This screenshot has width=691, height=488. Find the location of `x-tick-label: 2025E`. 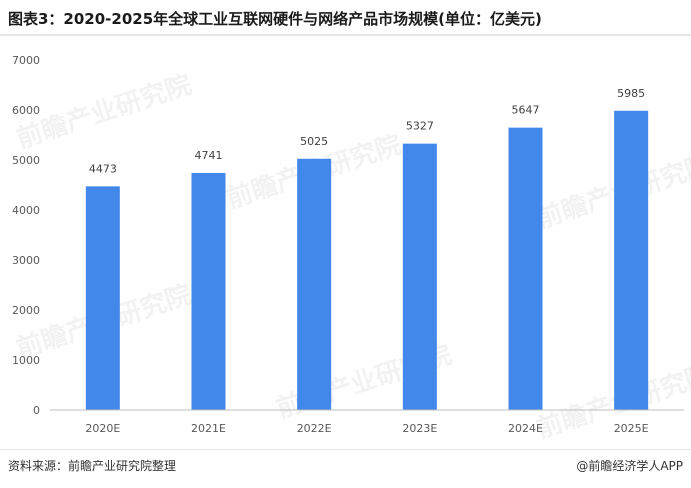

x-tick-label: 2025E is located at coordinates (631, 428).